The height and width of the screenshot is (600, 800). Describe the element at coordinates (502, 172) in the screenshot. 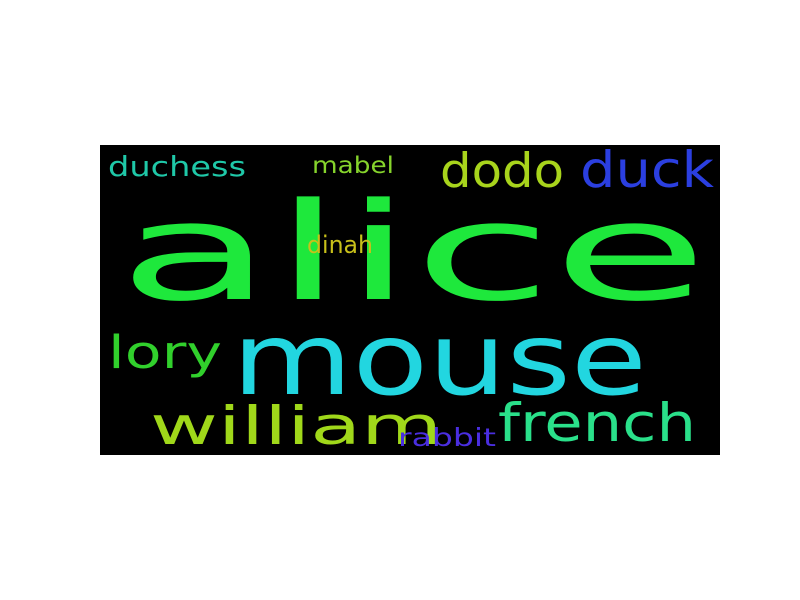

I see `word-dodo: dodo` at that location.